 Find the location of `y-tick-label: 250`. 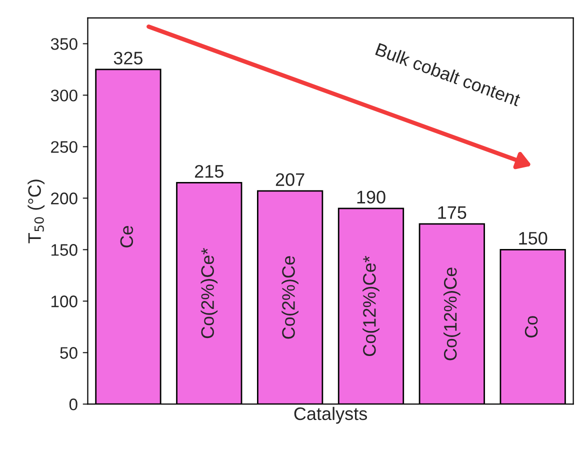

y-tick-label: 250 is located at coordinates (64, 147).